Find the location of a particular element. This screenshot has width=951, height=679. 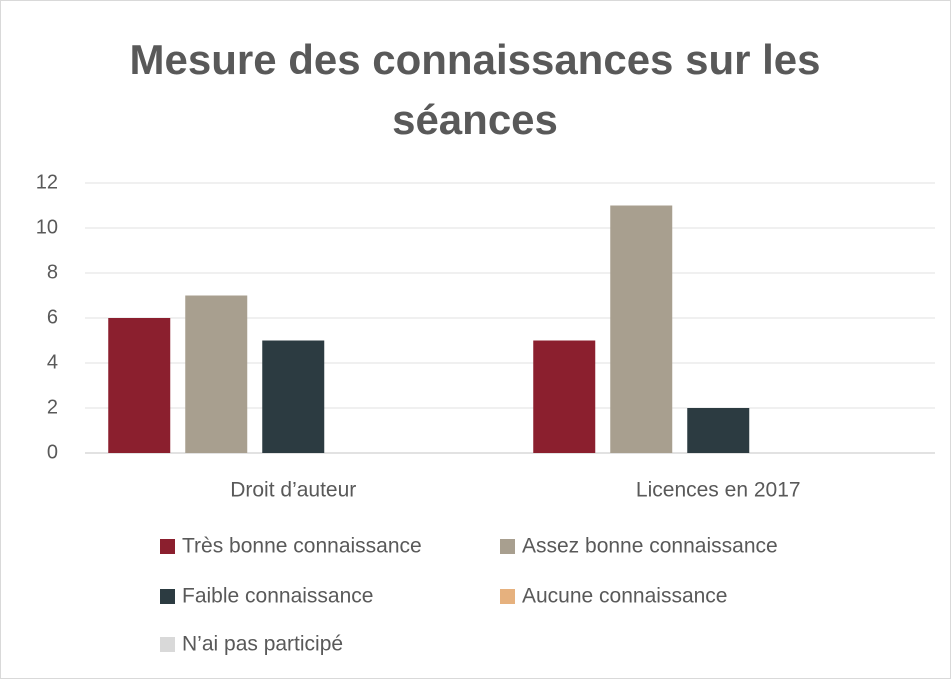

legend-label: N’ai pas participé is located at coordinates (262, 644).